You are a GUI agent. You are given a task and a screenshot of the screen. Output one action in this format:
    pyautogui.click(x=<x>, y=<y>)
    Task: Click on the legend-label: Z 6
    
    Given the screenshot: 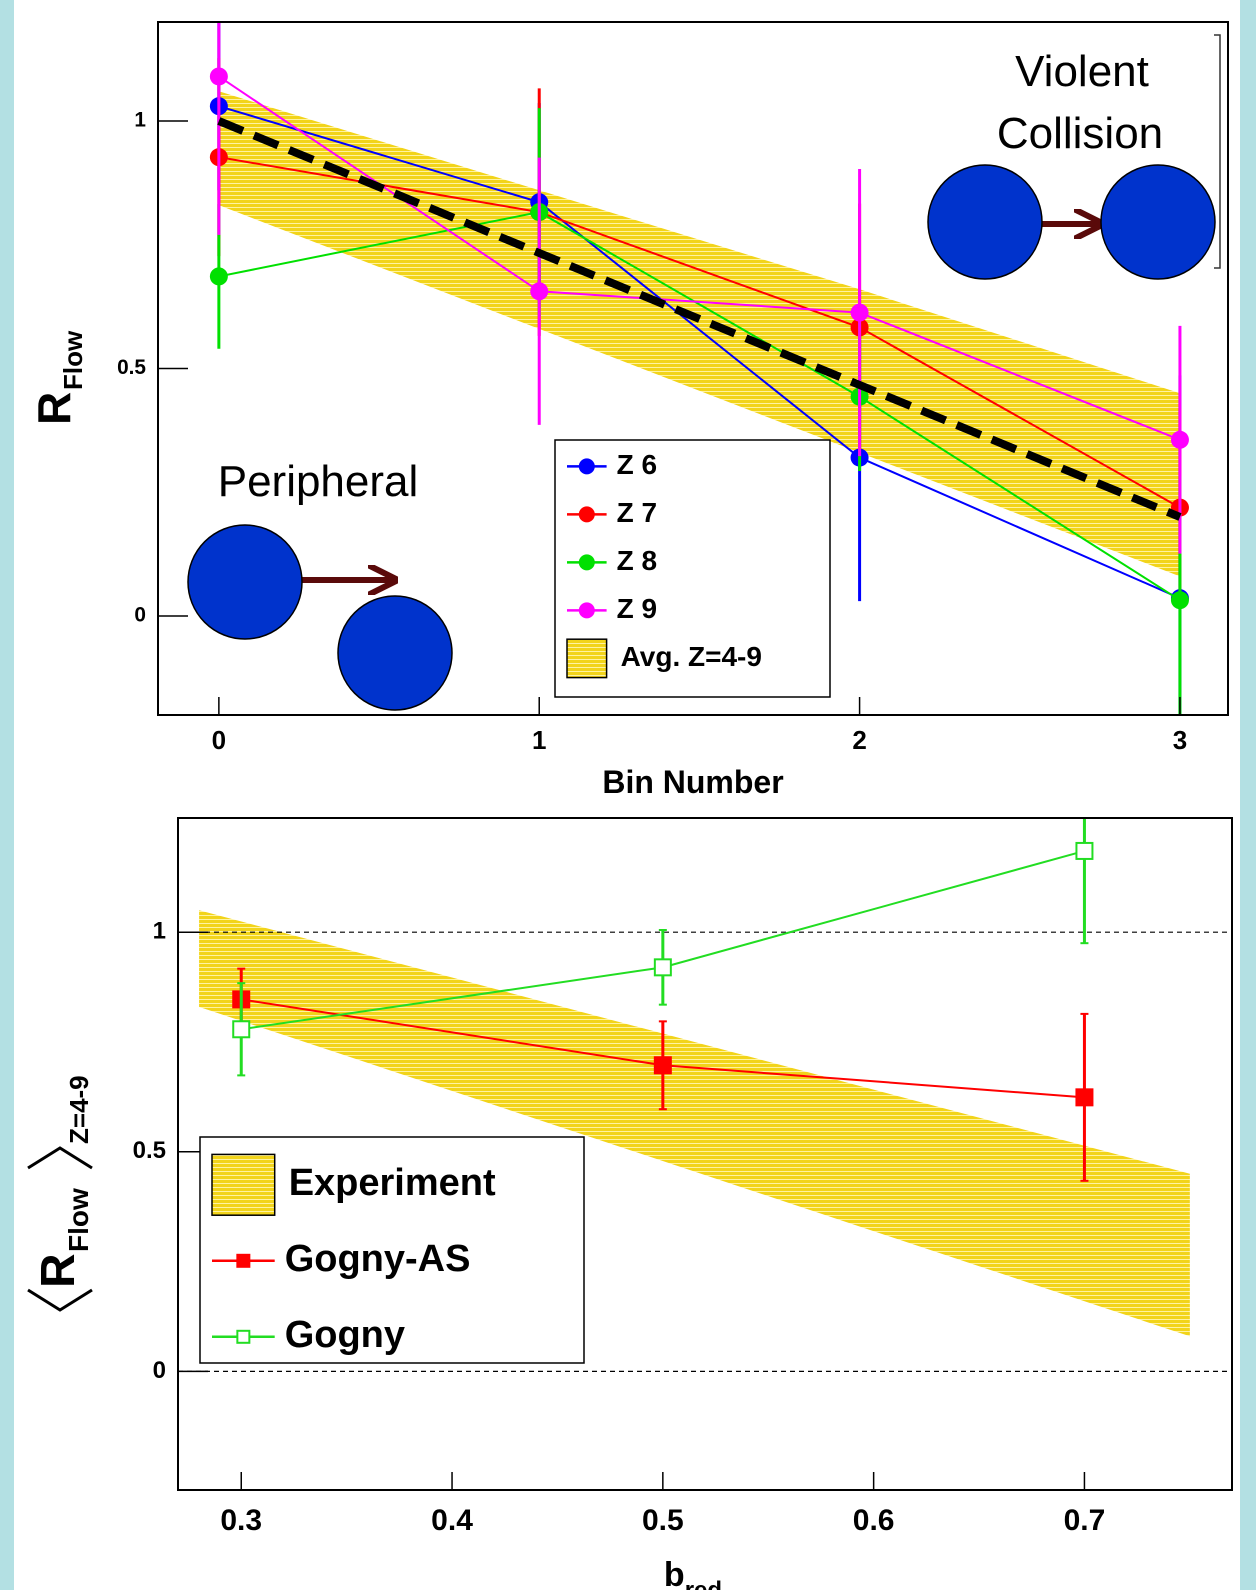 What is the action you would take?
    pyautogui.click(x=637, y=464)
    